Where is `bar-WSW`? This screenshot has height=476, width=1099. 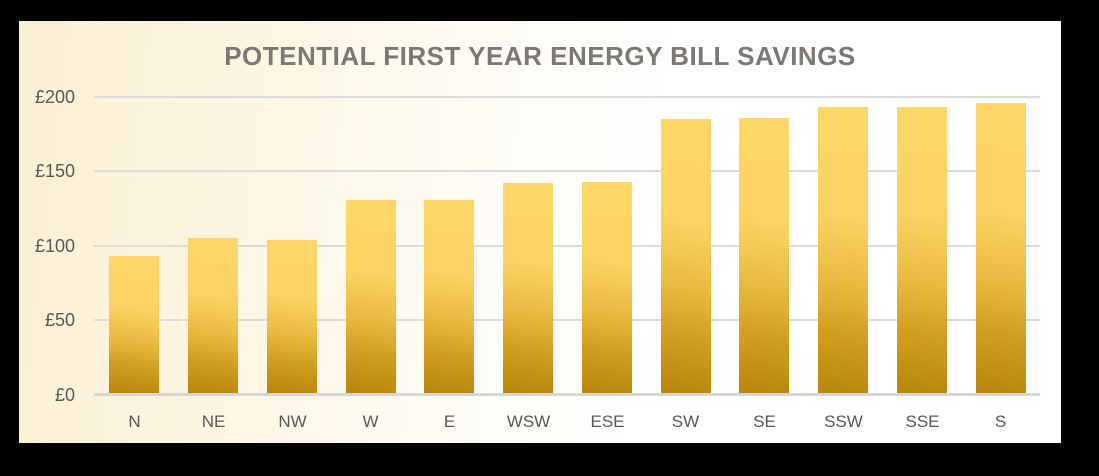
bar-WSW is located at coordinates (528, 288).